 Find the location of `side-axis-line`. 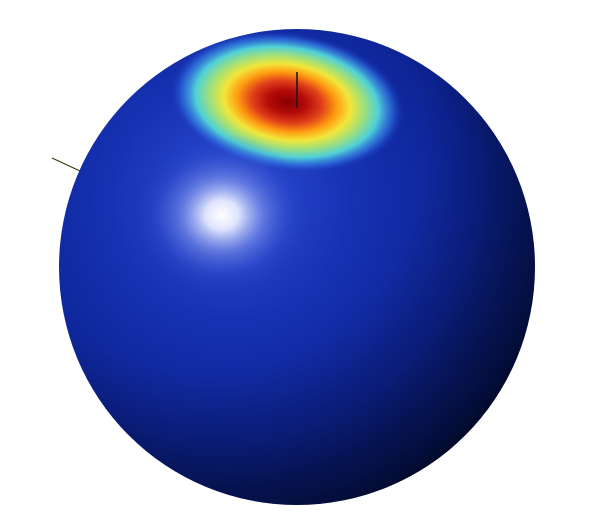

side-axis-line is located at coordinates (66, 164).